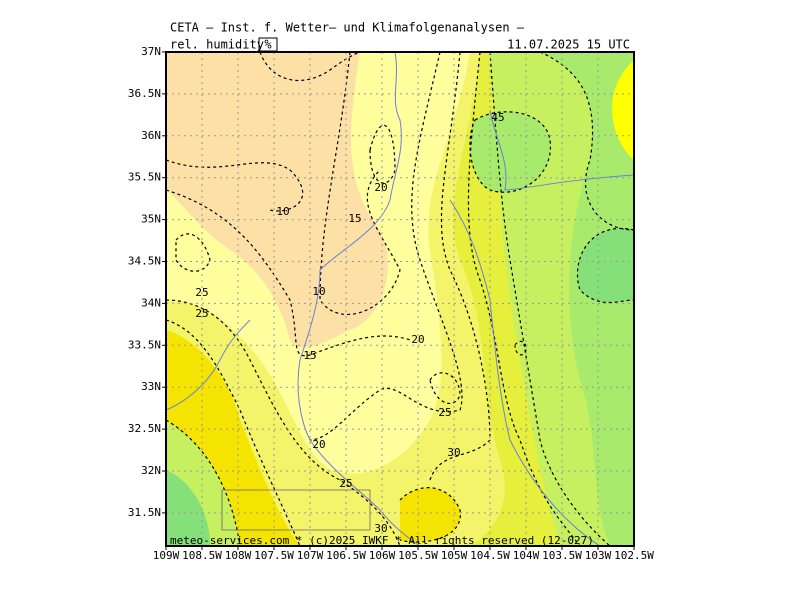 Image resolution: width=800 pixels, height=600 pixels. Describe the element at coordinates (274, 555) in the screenshot. I see `lon-label: 107.5W` at that location.